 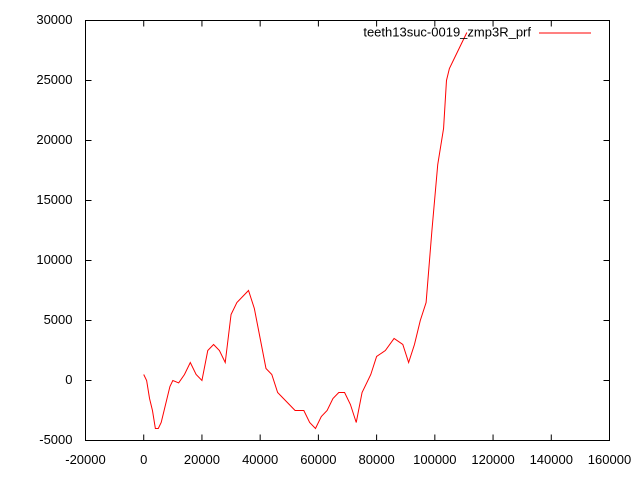 I want to click on legend-label: teeth13suc-0019_zmp3R_prf, so click(x=447, y=31).